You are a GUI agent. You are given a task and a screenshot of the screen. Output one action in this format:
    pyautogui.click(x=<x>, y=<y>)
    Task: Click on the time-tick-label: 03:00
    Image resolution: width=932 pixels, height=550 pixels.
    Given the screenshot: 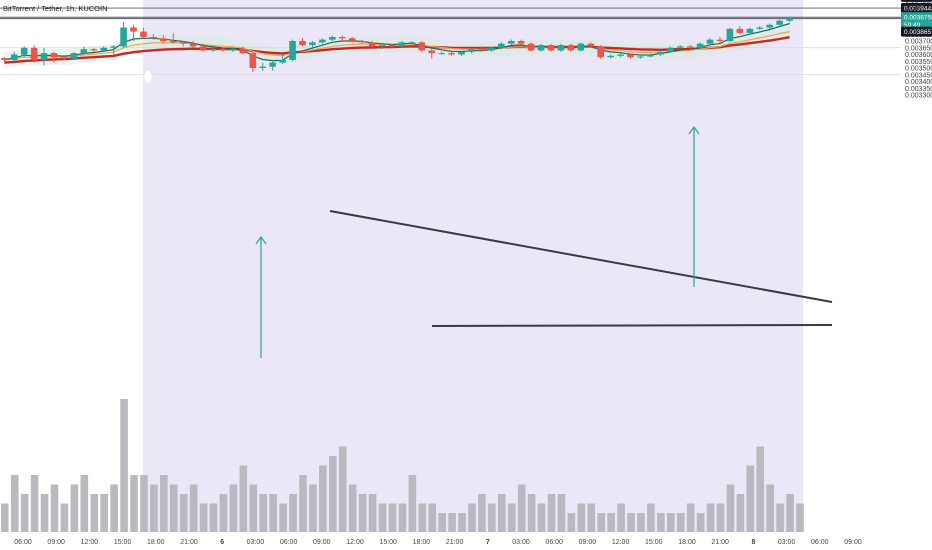 What is the action you would take?
    pyautogui.click(x=521, y=542)
    